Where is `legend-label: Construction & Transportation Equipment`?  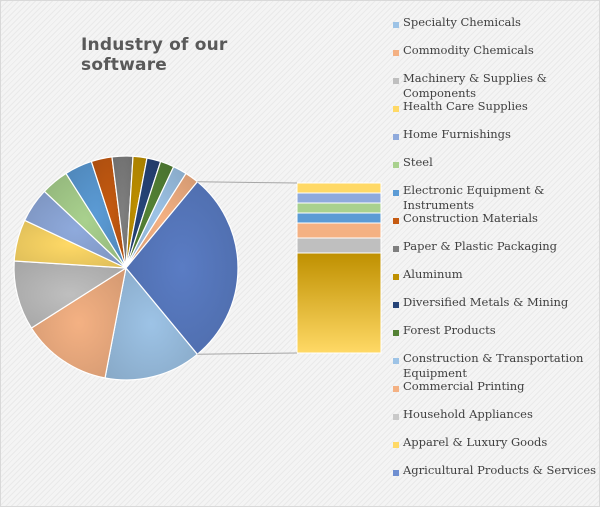
legend-label: Construction & Transportation Equipment is located at coordinates (493, 365).